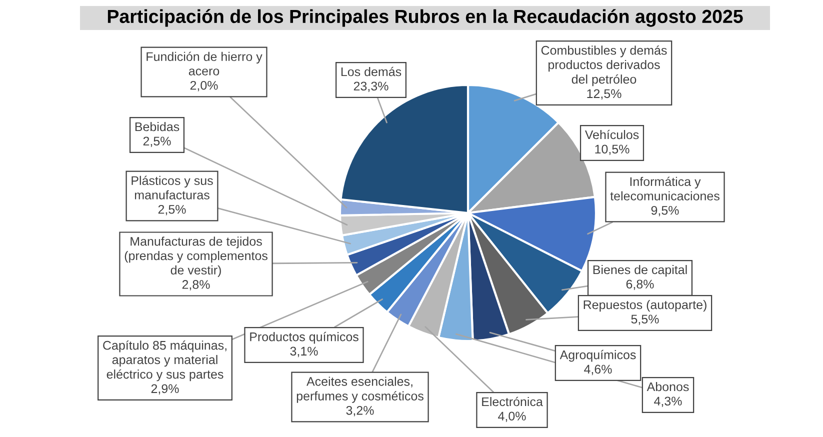  Describe the element at coordinates (611, 135) in the screenshot. I see `slice-label: Vehículos` at that location.